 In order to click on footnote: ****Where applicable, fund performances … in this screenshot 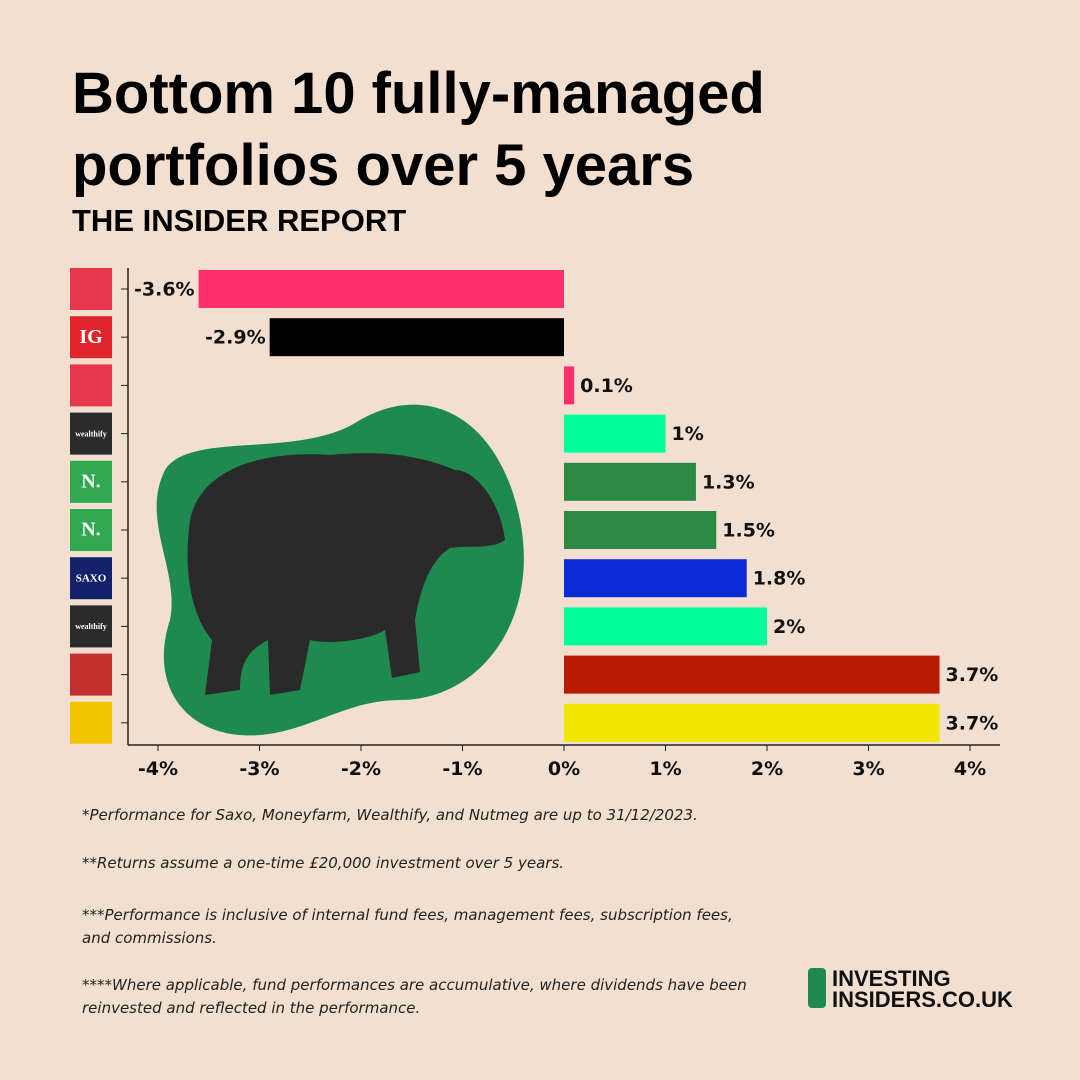, I will do `click(414, 985)`.